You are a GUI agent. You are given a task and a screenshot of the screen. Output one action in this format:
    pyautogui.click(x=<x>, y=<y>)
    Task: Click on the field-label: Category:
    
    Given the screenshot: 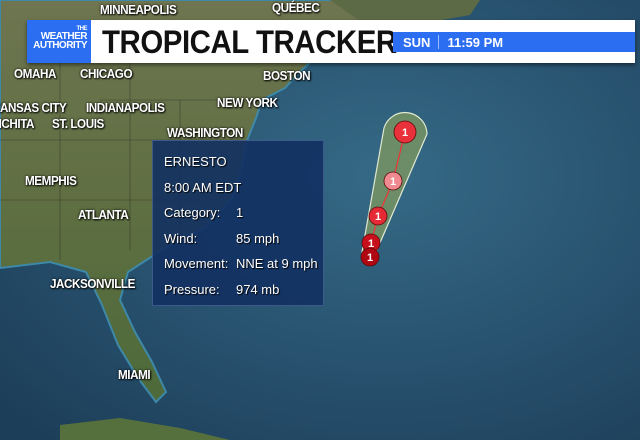 What is the action you would take?
    pyautogui.click(x=192, y=212)
    